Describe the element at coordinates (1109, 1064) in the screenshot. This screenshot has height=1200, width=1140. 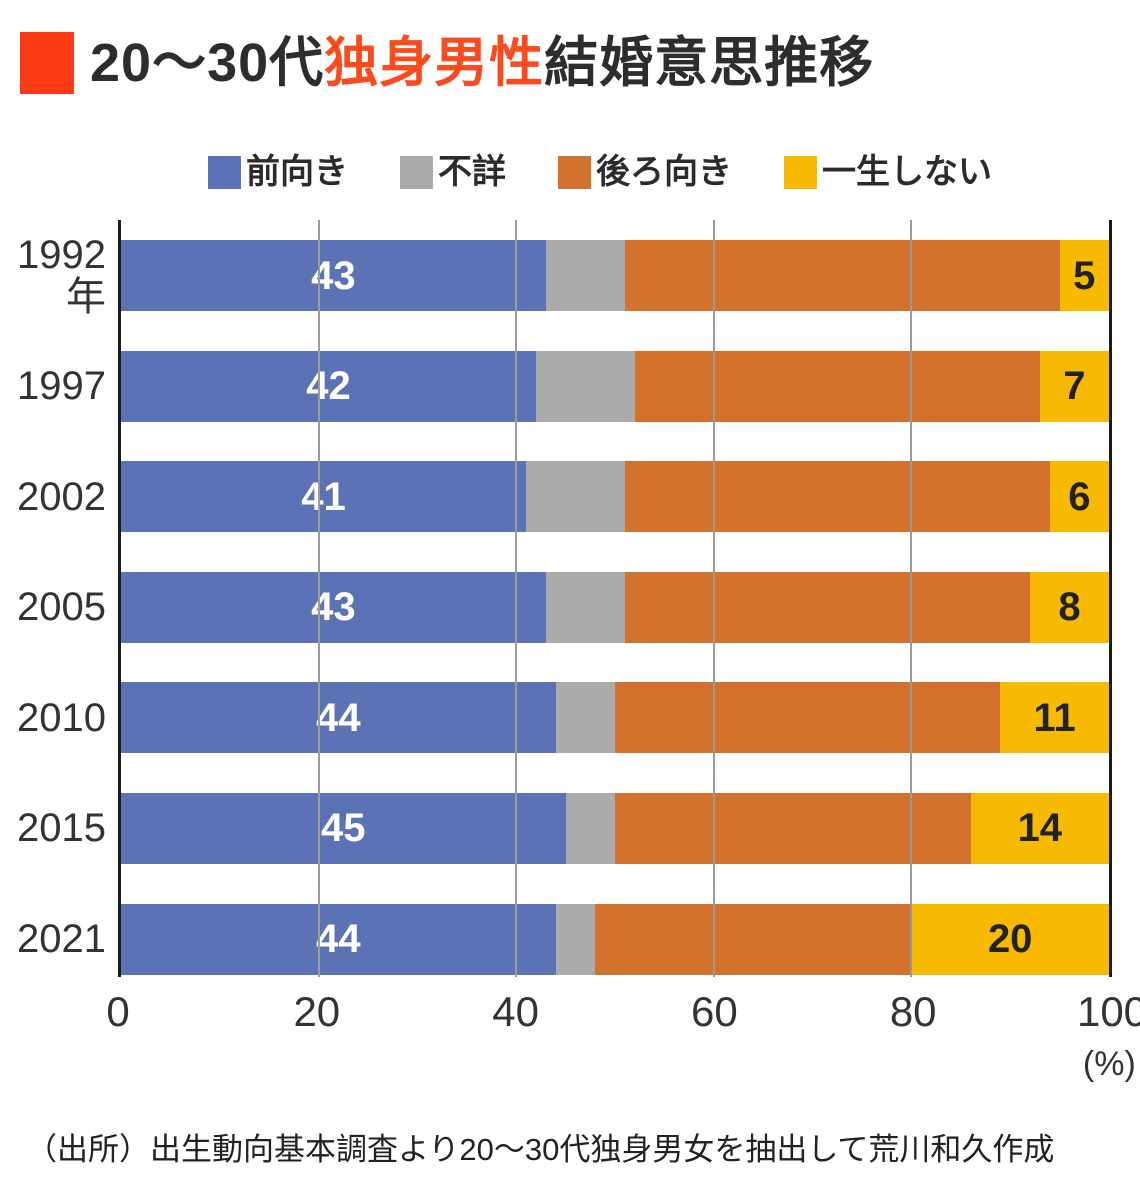
I see `x-axis-unit: (%)` at that location.